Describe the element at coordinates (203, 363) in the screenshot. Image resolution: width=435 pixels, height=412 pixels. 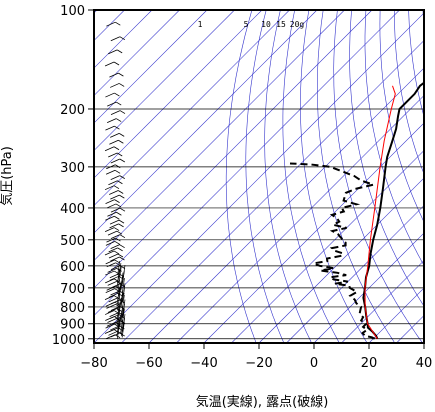
I see `x-tick-label: −40` at that location.